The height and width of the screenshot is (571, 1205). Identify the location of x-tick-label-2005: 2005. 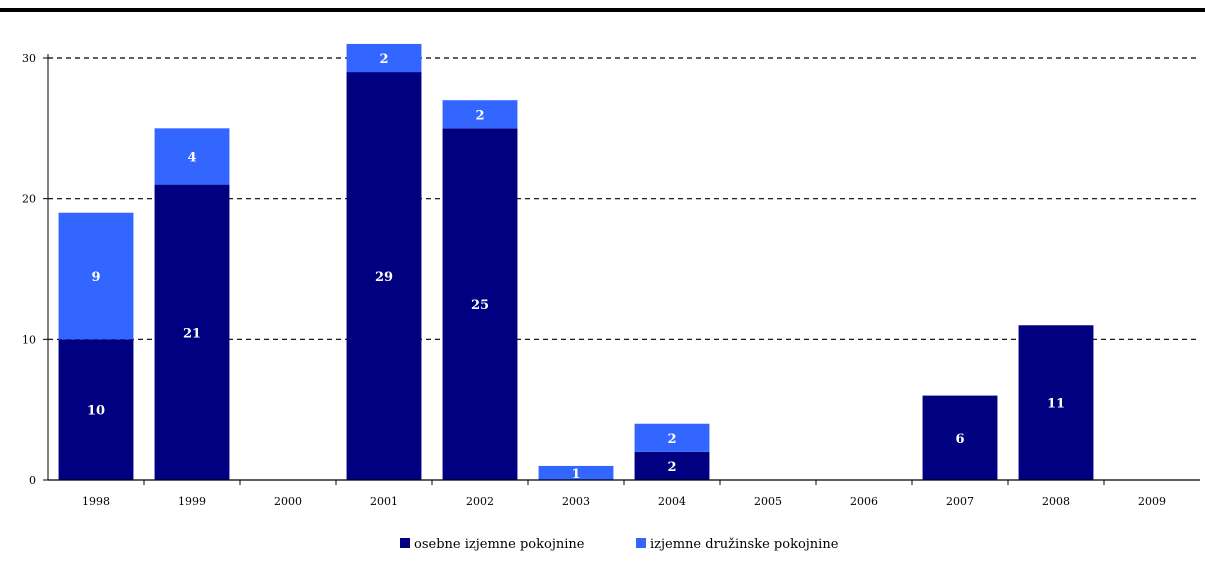
(768, 501).